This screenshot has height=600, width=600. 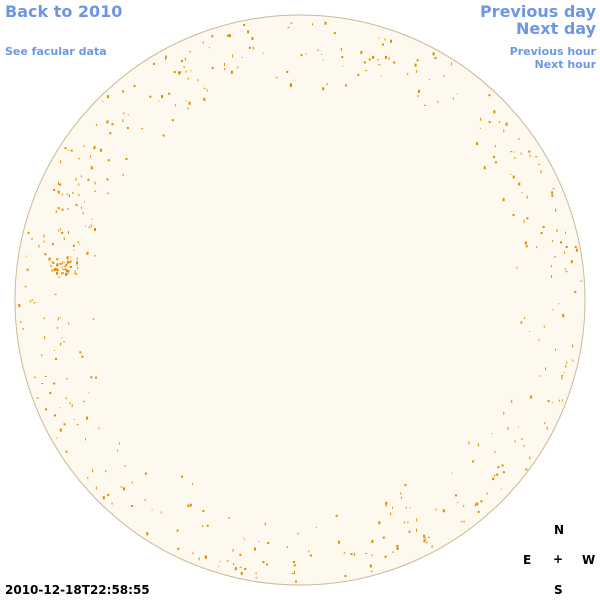 I want to click on back-link: Back to 2010, so click(x=64, y=11).